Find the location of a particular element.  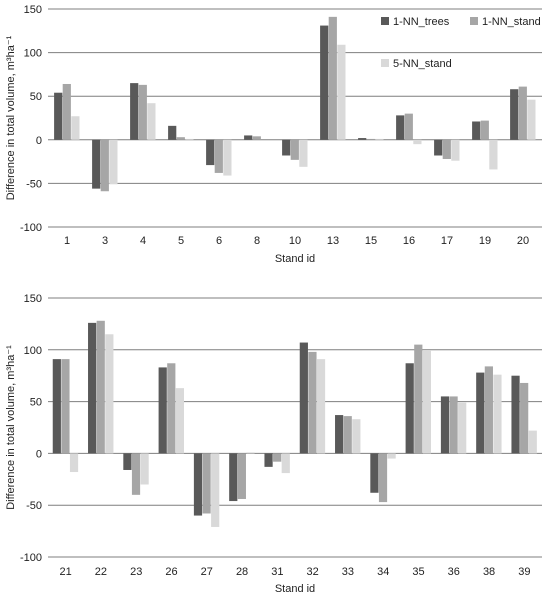

x-tick-label: 8 is located at coordinates (257, 241).